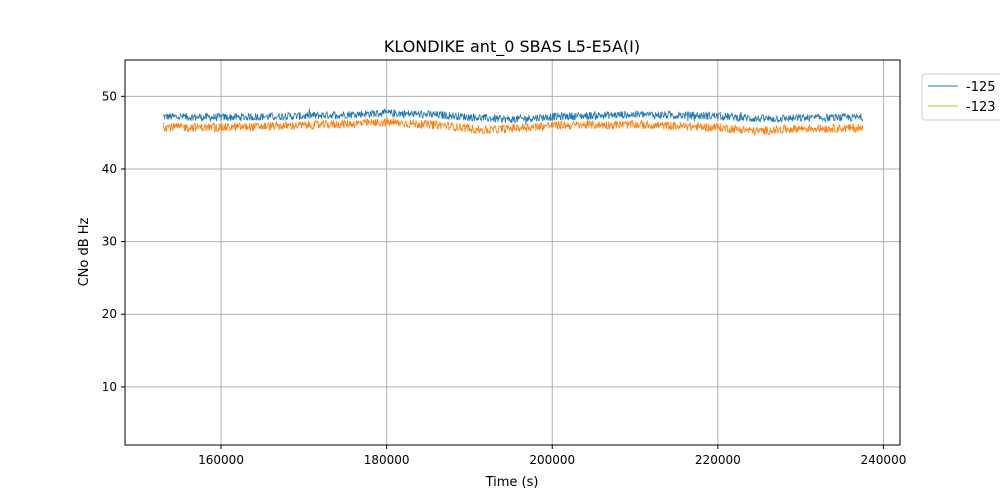 Image resolution: width=1000 pixels, height=500 pixels. I want to click on x-tick-label: 160000, so click(221, 460).